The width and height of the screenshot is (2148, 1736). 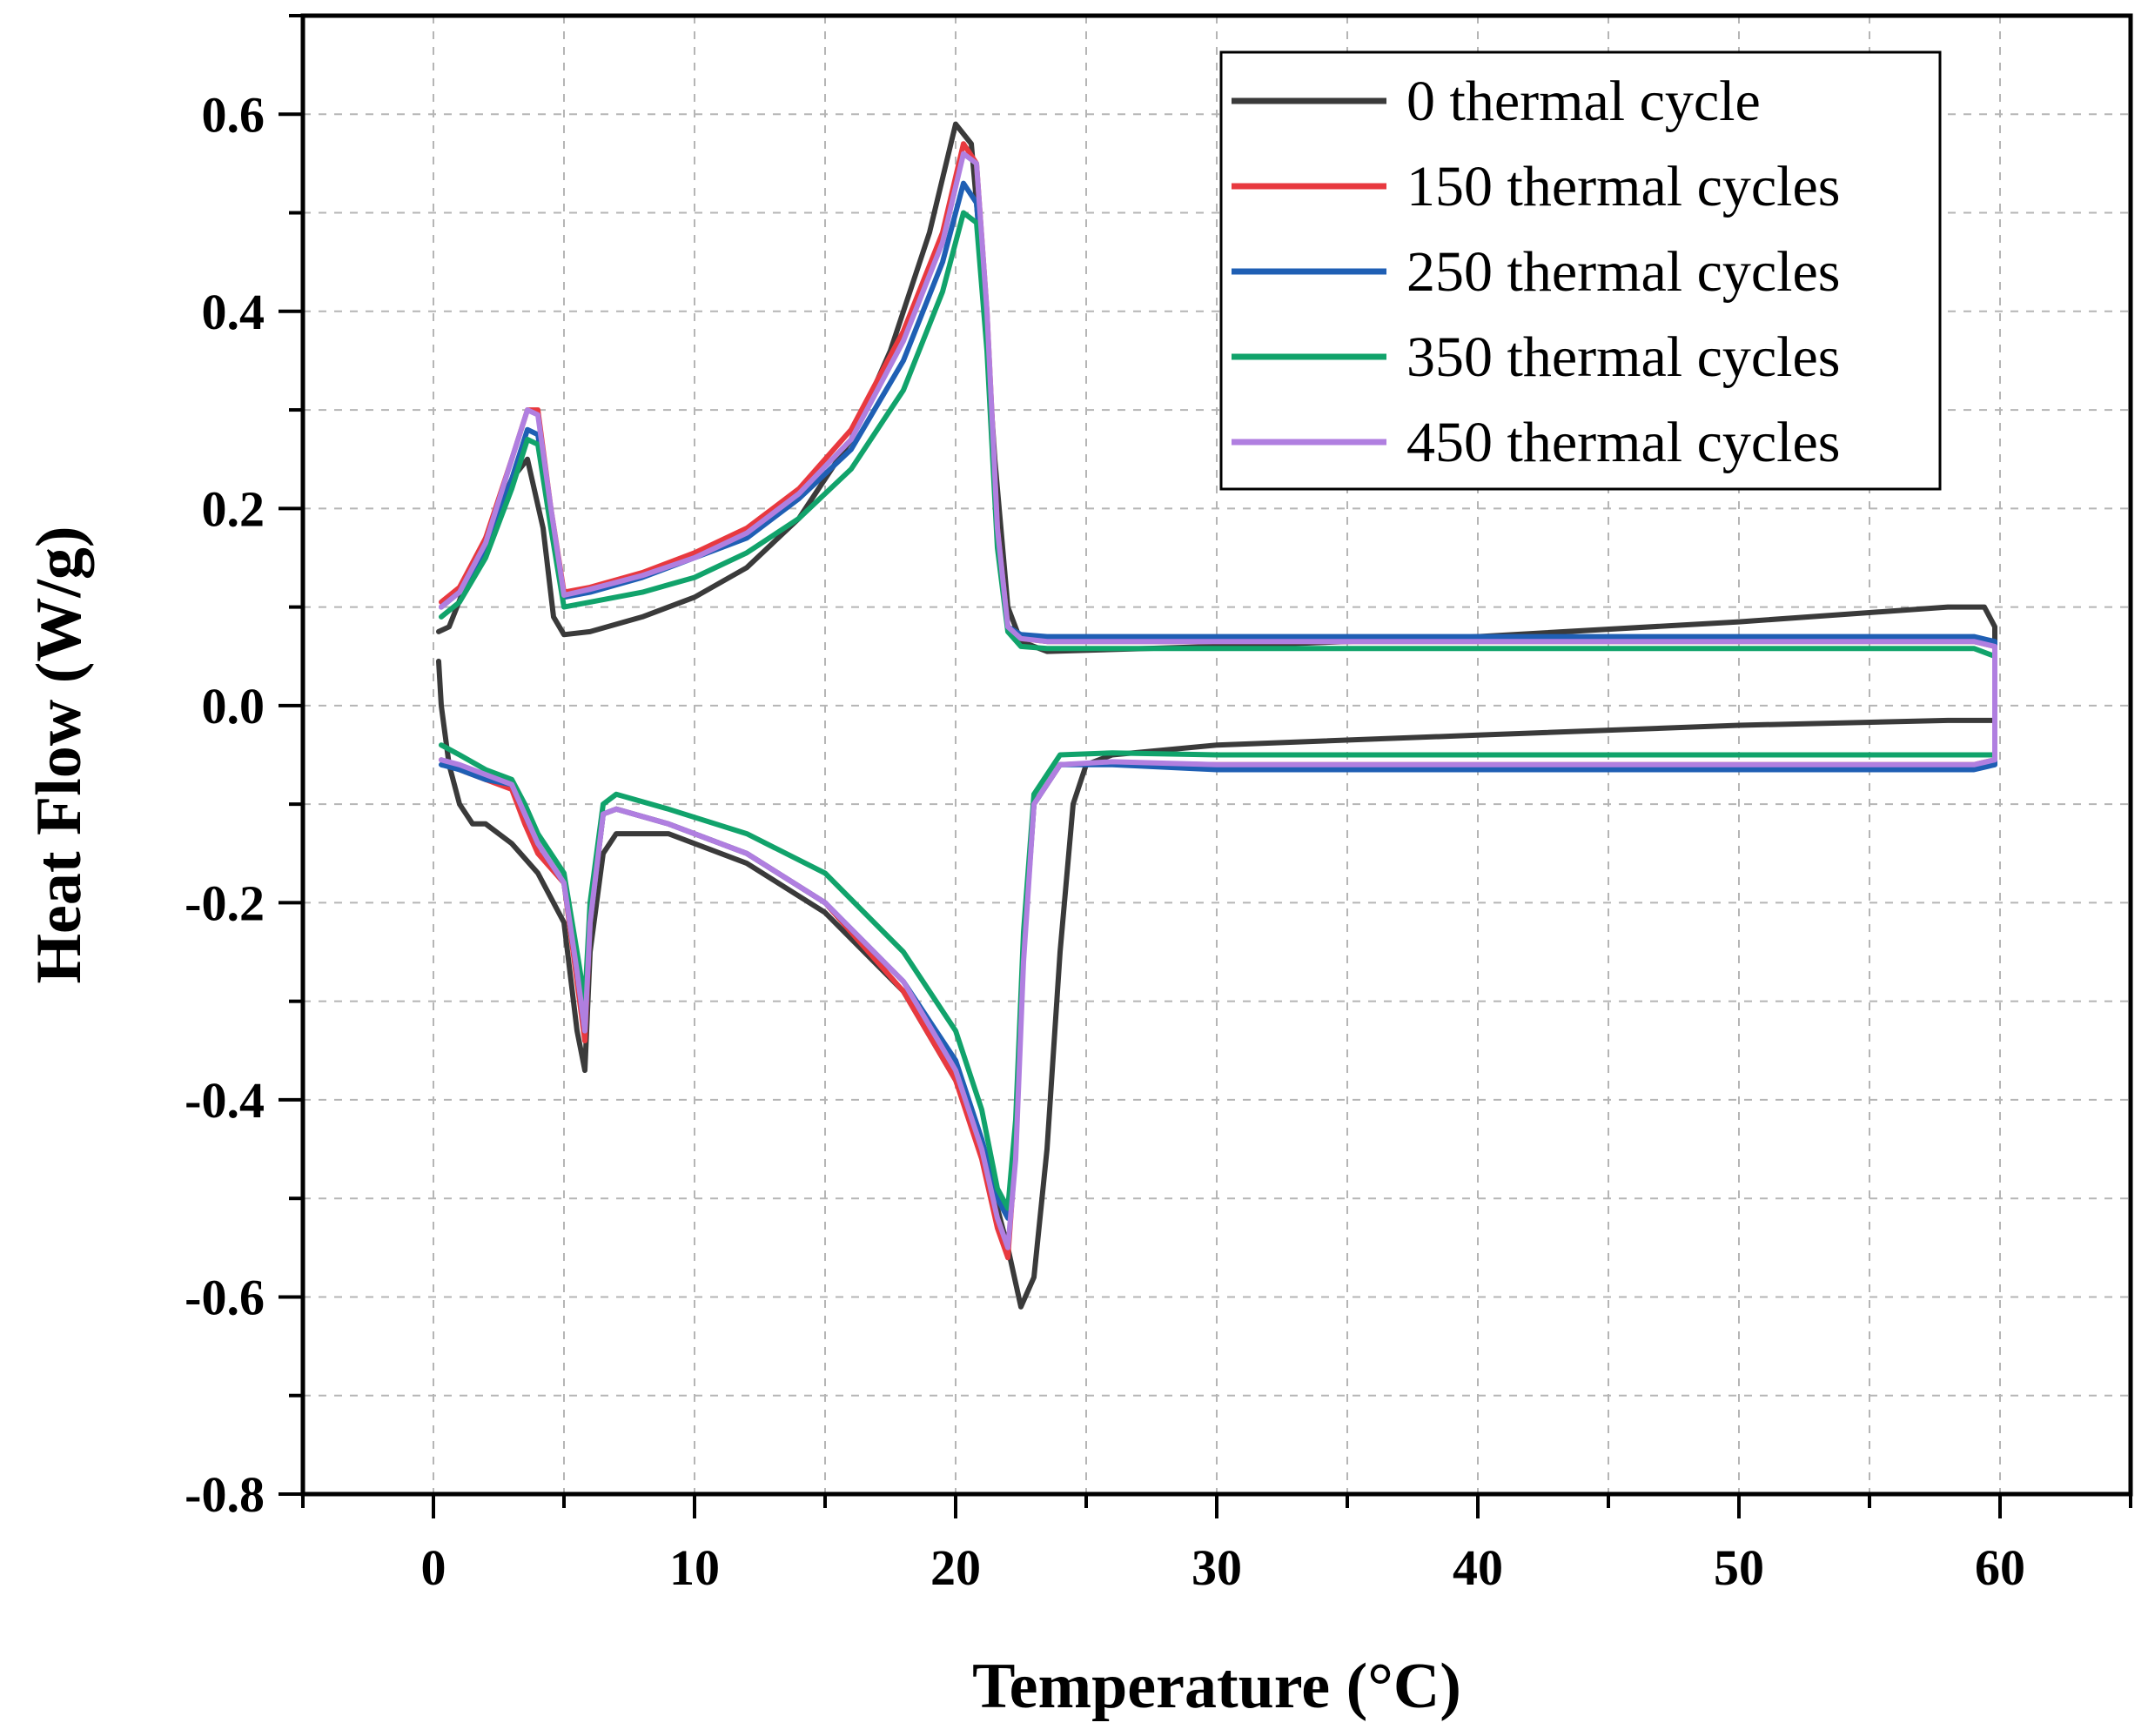 I want to click on legend-label: 0 thermal cycle, so click(x=1583, y=101).